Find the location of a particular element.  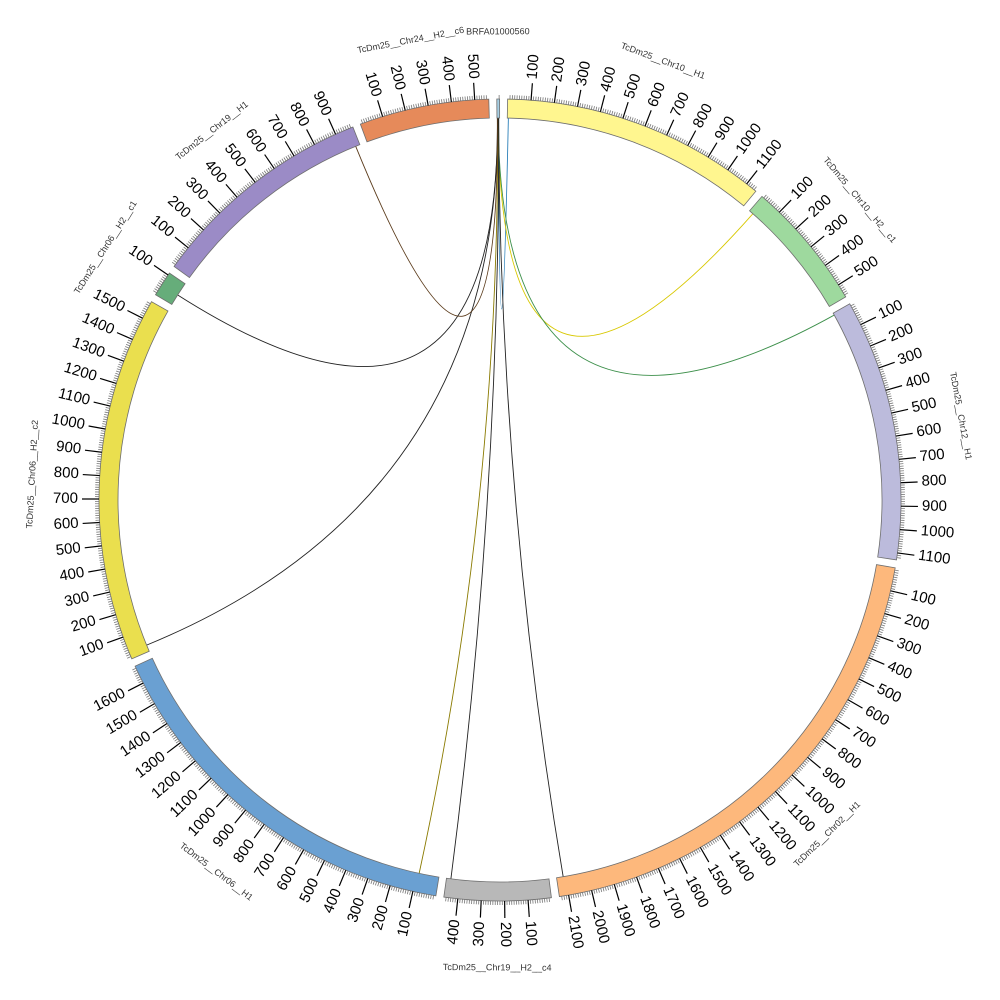

tick-label: 600 is located at coordinates (256, 140).